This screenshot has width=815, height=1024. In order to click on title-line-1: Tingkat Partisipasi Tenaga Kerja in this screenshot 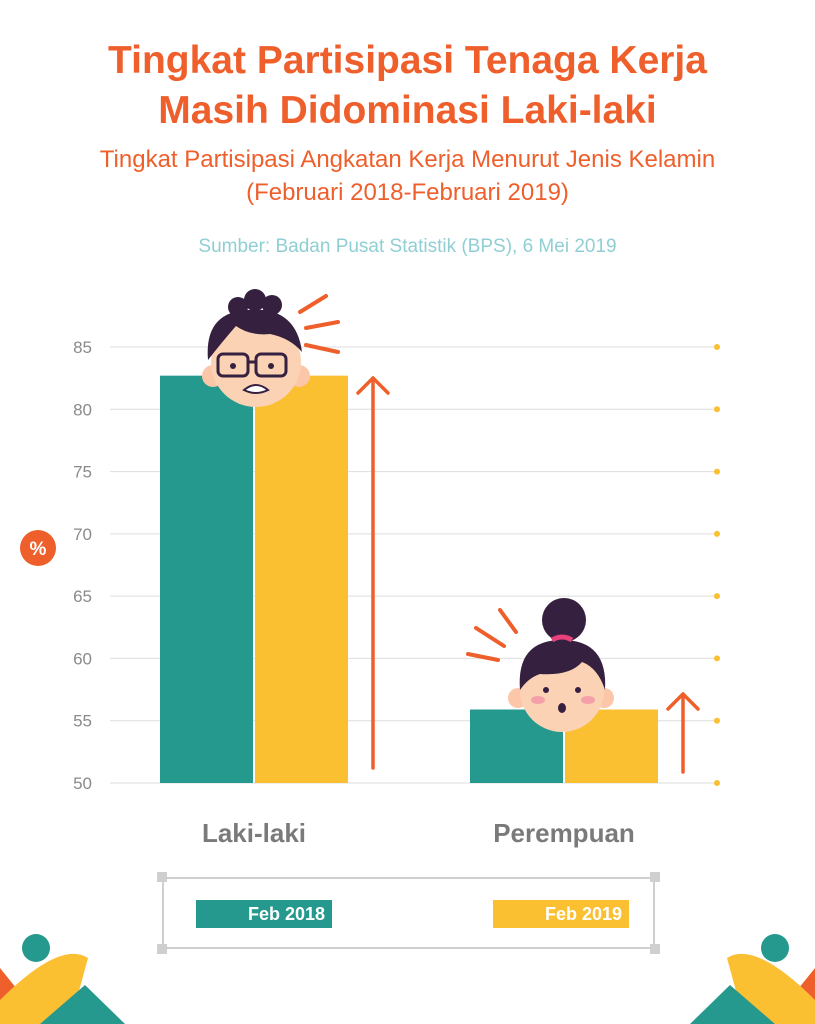, I will do `click(407, 60)`.